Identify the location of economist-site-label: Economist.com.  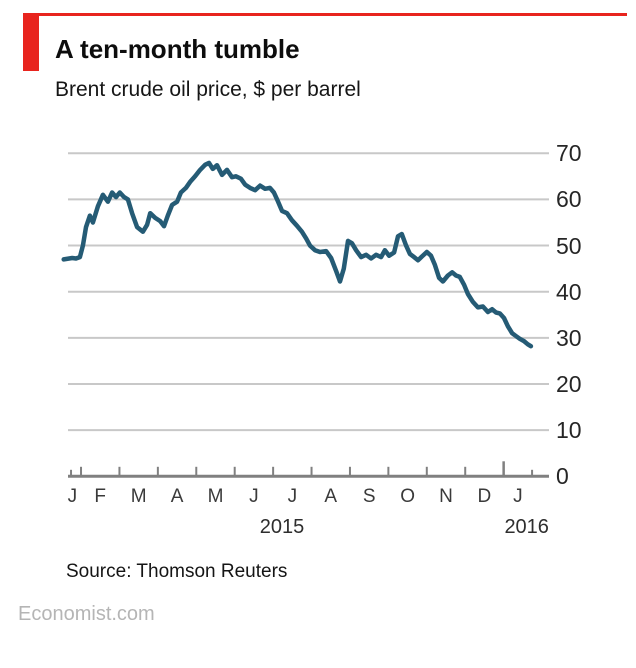
(86, 614).